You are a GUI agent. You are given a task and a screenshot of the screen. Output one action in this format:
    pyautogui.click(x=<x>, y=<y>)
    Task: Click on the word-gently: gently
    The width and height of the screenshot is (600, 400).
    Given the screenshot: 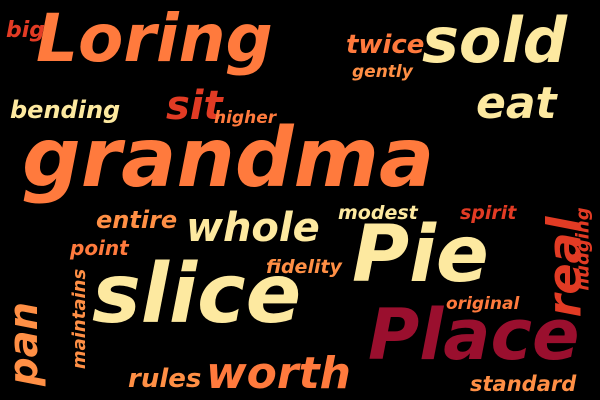 What is the action you would take?
    pyautogui.click(x=382, y=72)
    